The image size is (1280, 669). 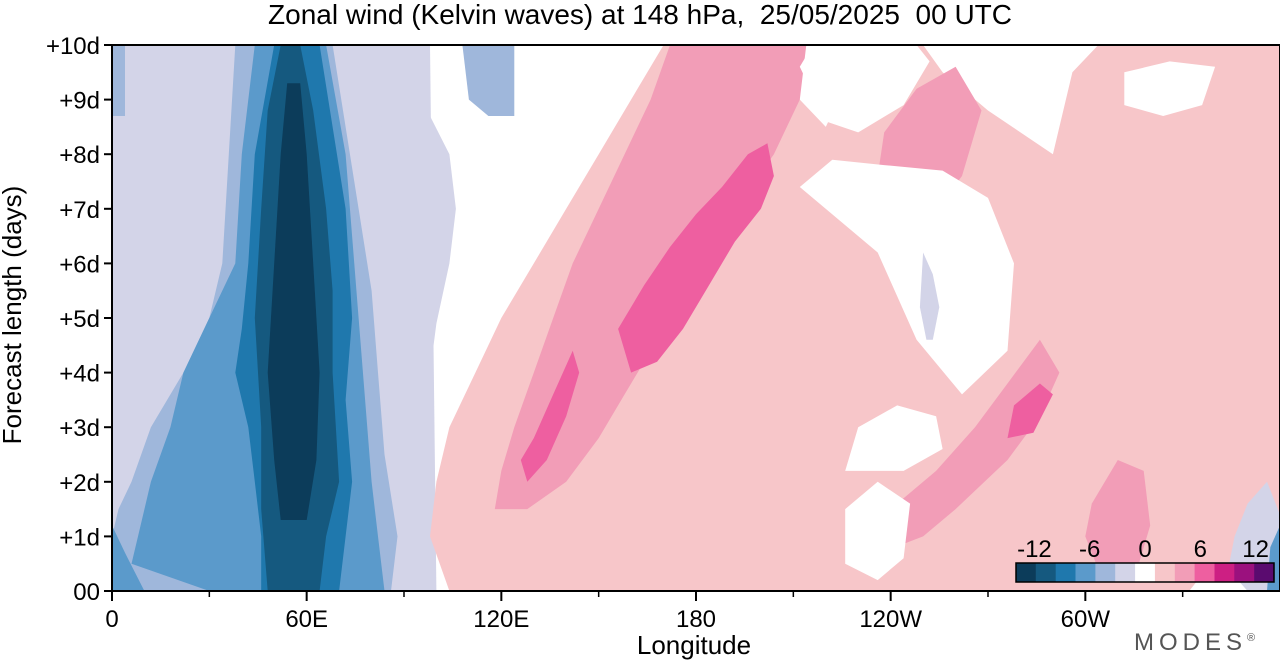 What do you see at coordinates (1251, 638) in the screenshot?
I see `brand-mark: ®` at bounding box center [1251, 638].